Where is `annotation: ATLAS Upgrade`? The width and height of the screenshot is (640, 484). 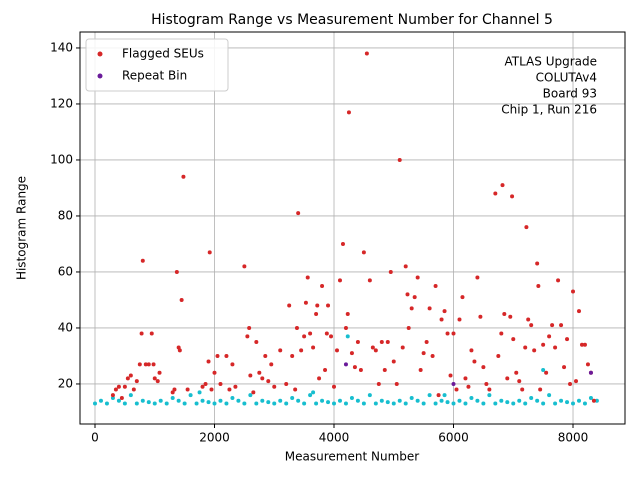 annotation: ATLAS Upgrade is located at coordinates (550, 62).